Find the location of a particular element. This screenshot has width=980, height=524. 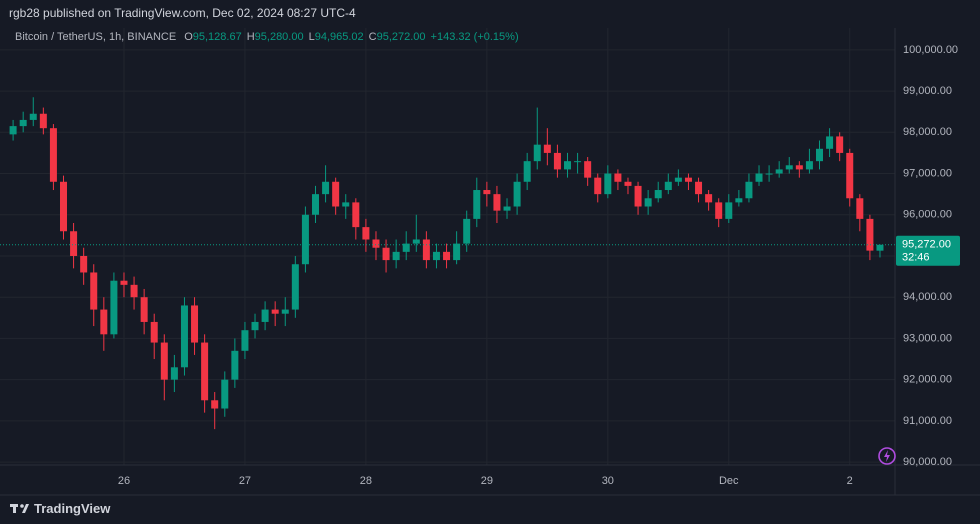

ohlc-label: O is located at coordinates (188, 37).